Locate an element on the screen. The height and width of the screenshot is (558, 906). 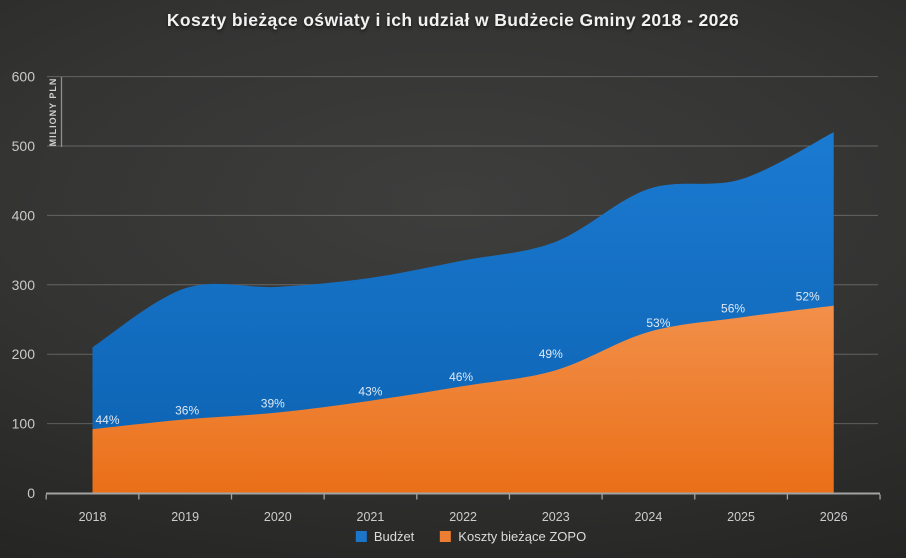
percent-label-2024: 53% is located at coordinates (658, 323).